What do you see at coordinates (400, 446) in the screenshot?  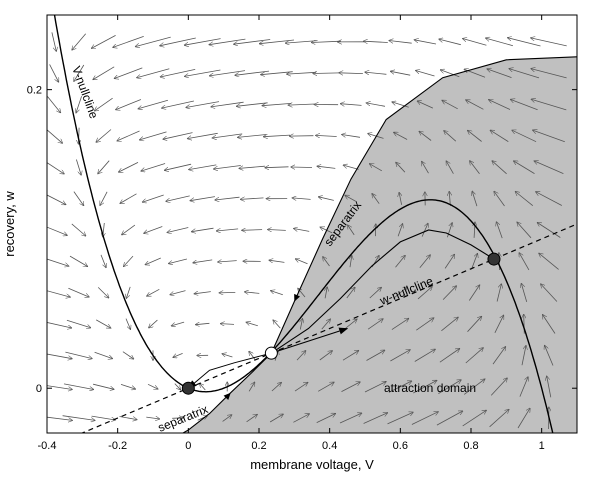 I see `x-tick-label: 0.6` at bounding box center [400, 446].